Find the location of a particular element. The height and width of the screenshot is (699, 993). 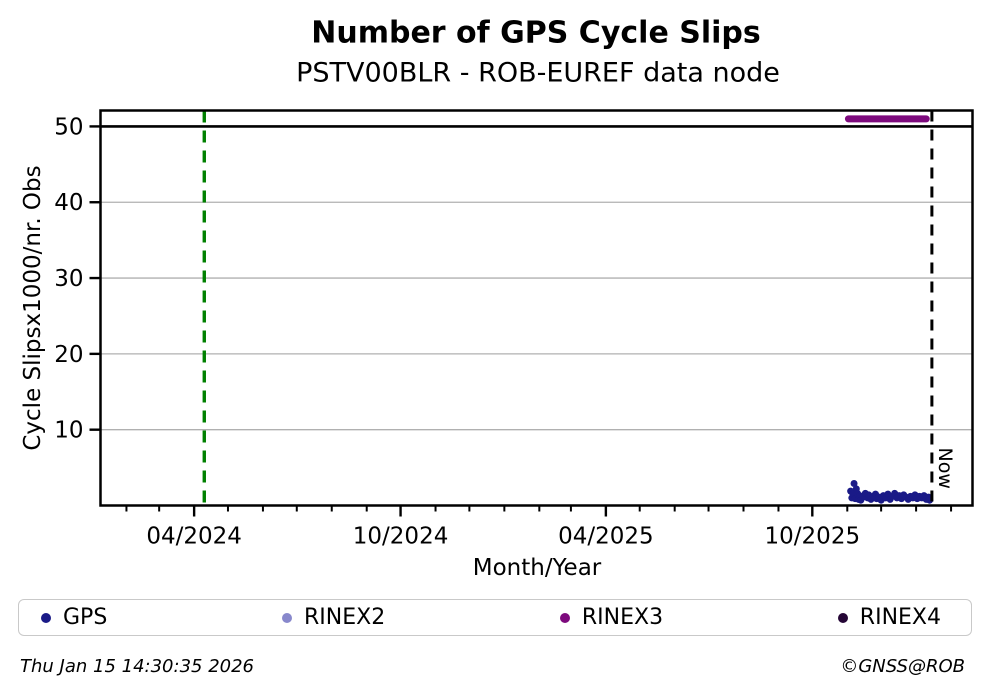

svg-text: 20 is located at coordinates (68, 355).